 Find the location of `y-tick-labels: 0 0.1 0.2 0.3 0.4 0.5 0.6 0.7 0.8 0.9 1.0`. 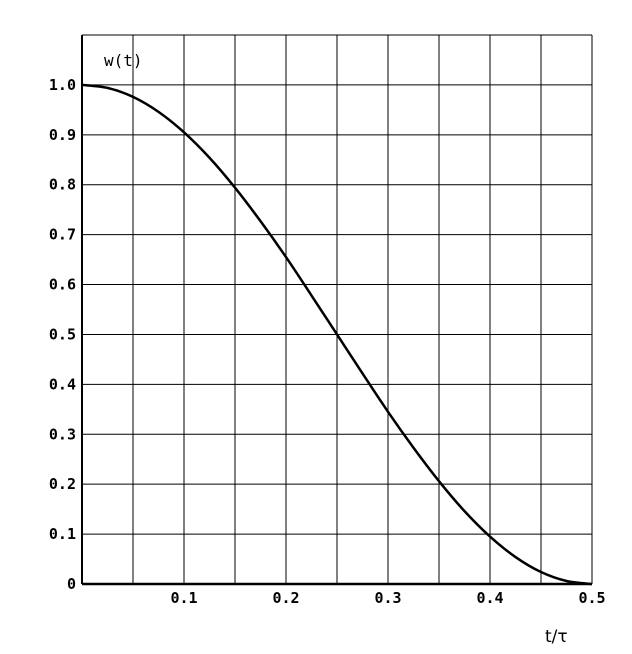

y-tick-labels: 0 0.1 0.2 0.3 0.4 0.5 0.6 0.7 0.8 0.9 1.0 is located at coordinates (62, 334).